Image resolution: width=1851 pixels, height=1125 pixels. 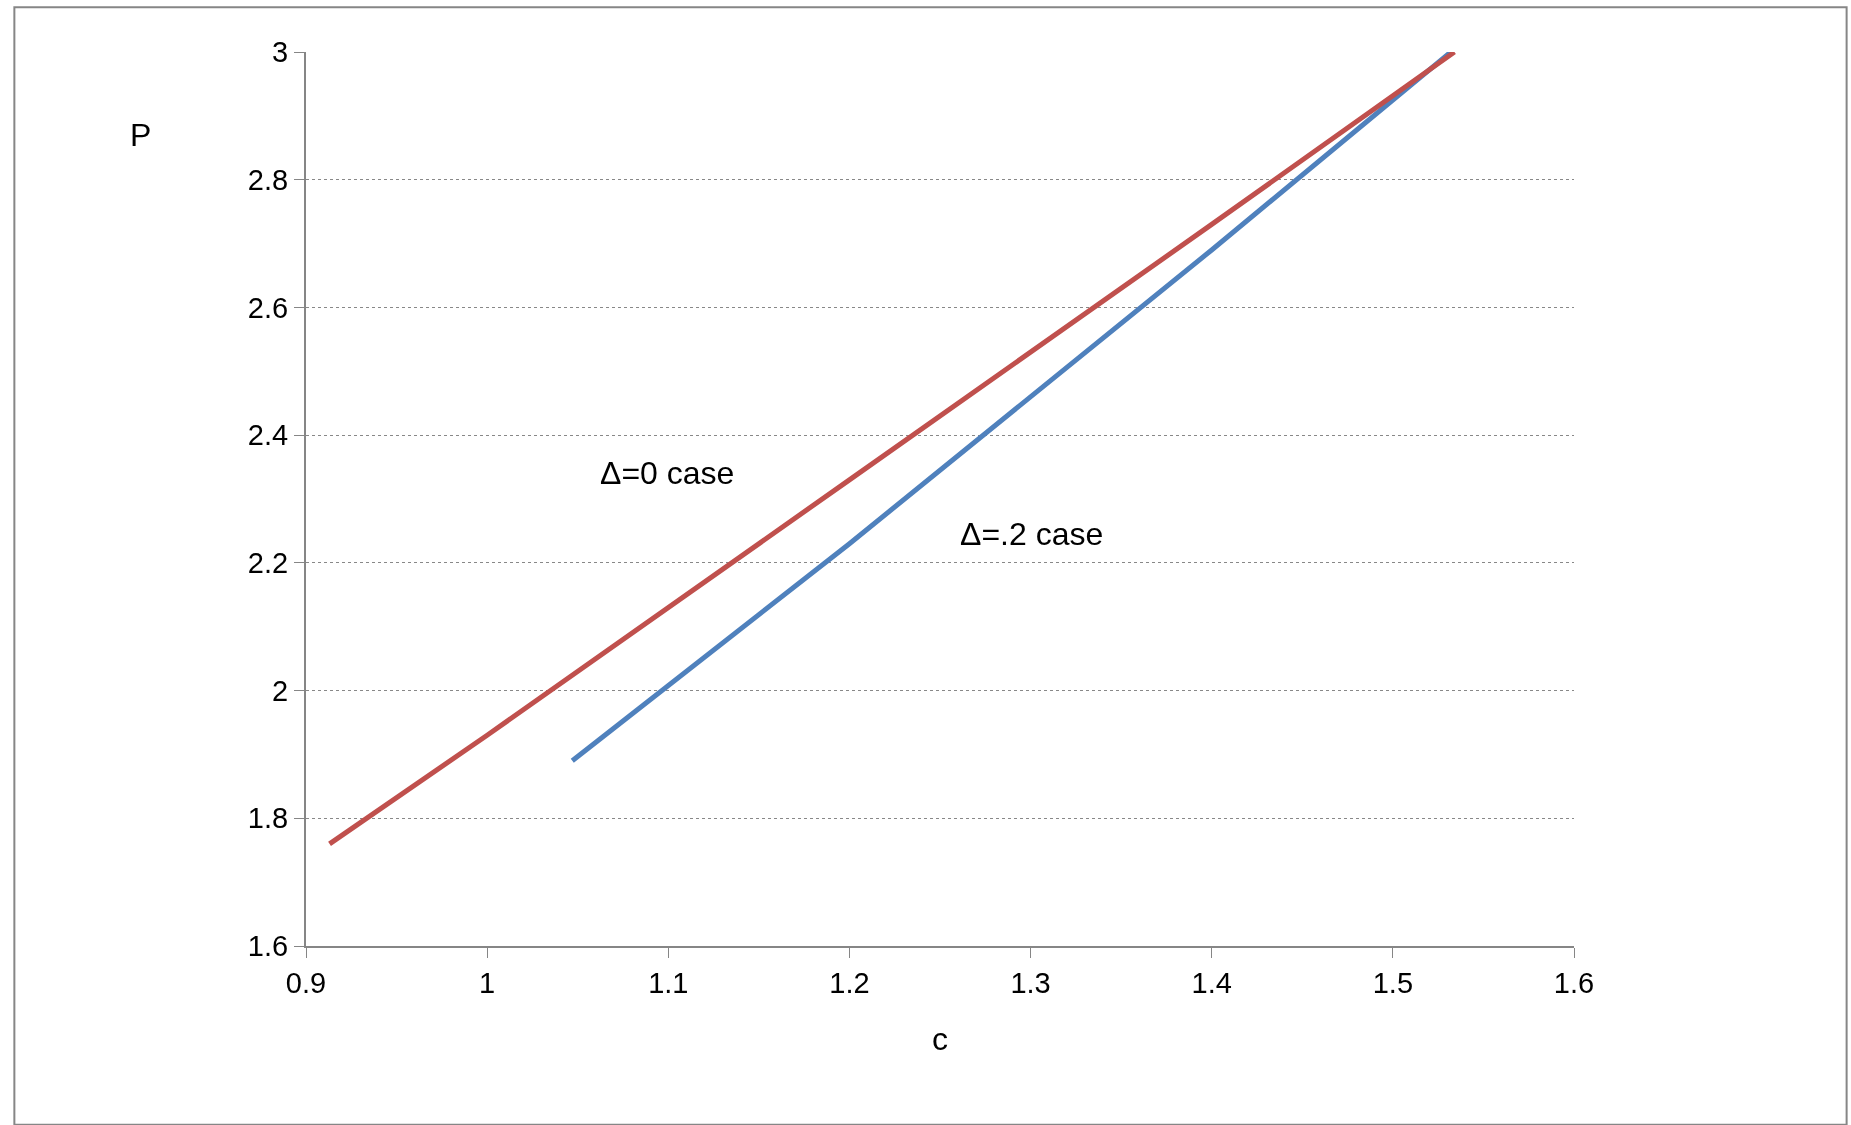 What do you see at coordinates (849, 982) in the screenshot?
I see `x-tick-label: 1.2` at bounding box center [849, 982].